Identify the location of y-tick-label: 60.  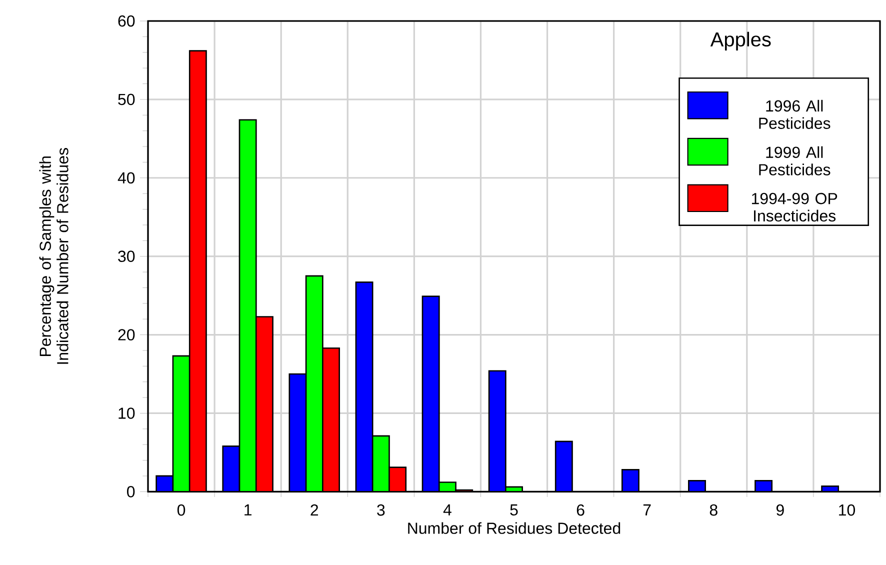
(126, 21).